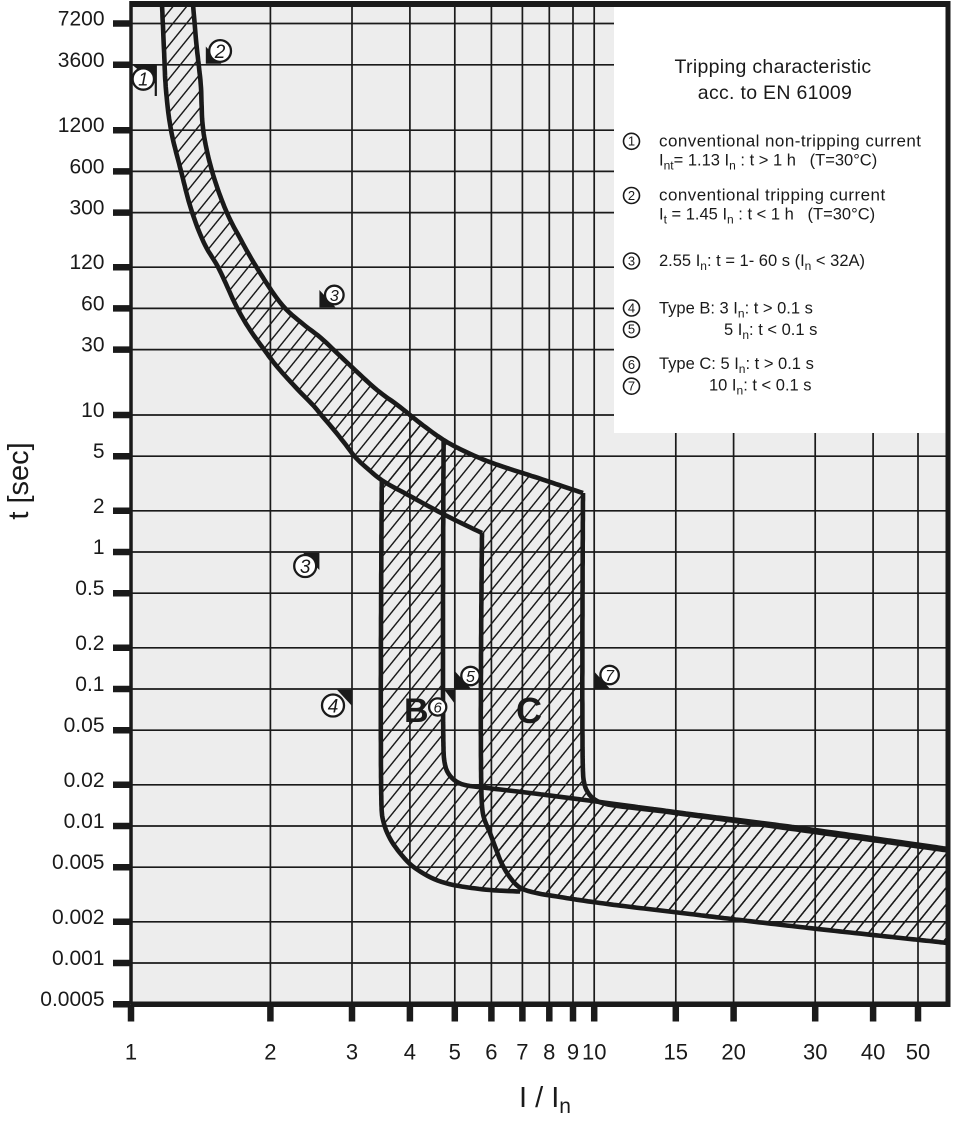 The image size is (953, 1125). Describe the element at coordinates (873, 1052) in the screenshot. I see `svg-text: 40` at that location.